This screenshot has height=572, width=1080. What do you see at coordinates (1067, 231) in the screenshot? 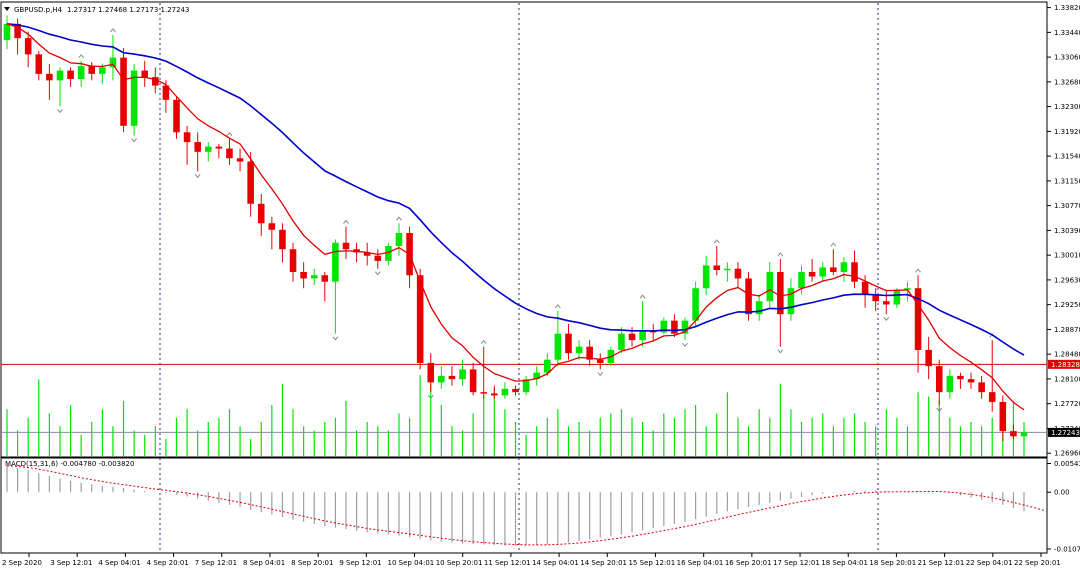
I see `price-tick-label: 1.30390` at bounding box center [1067, 231].